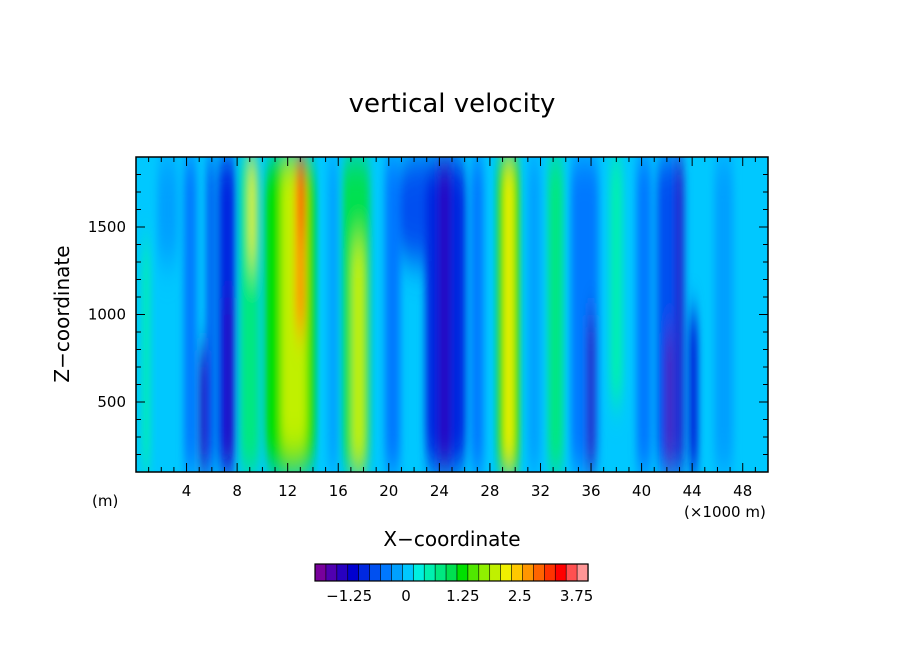 The height and width of the screenshot is (658, 904). What do you see at coordinates (388, 491) in the screenshot?
I see `x-tick-label: 20` at bounding box center [388, 491].